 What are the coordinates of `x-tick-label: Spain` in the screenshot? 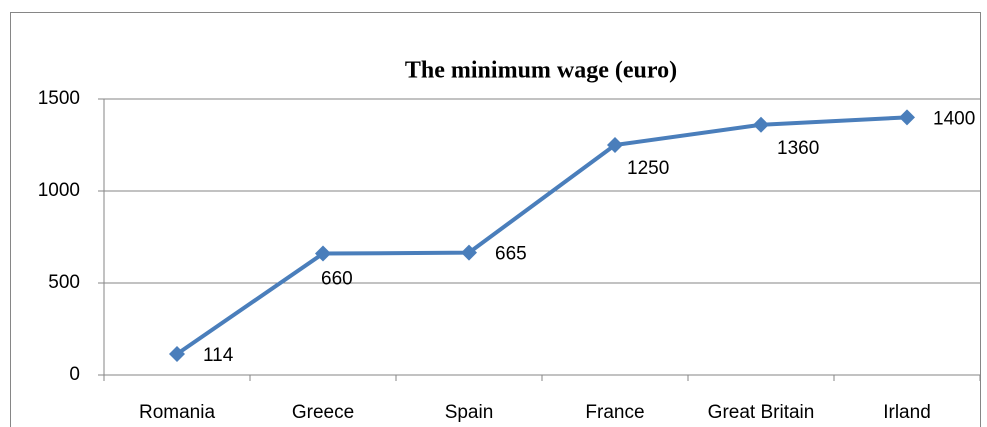 It's located at (469, 412).